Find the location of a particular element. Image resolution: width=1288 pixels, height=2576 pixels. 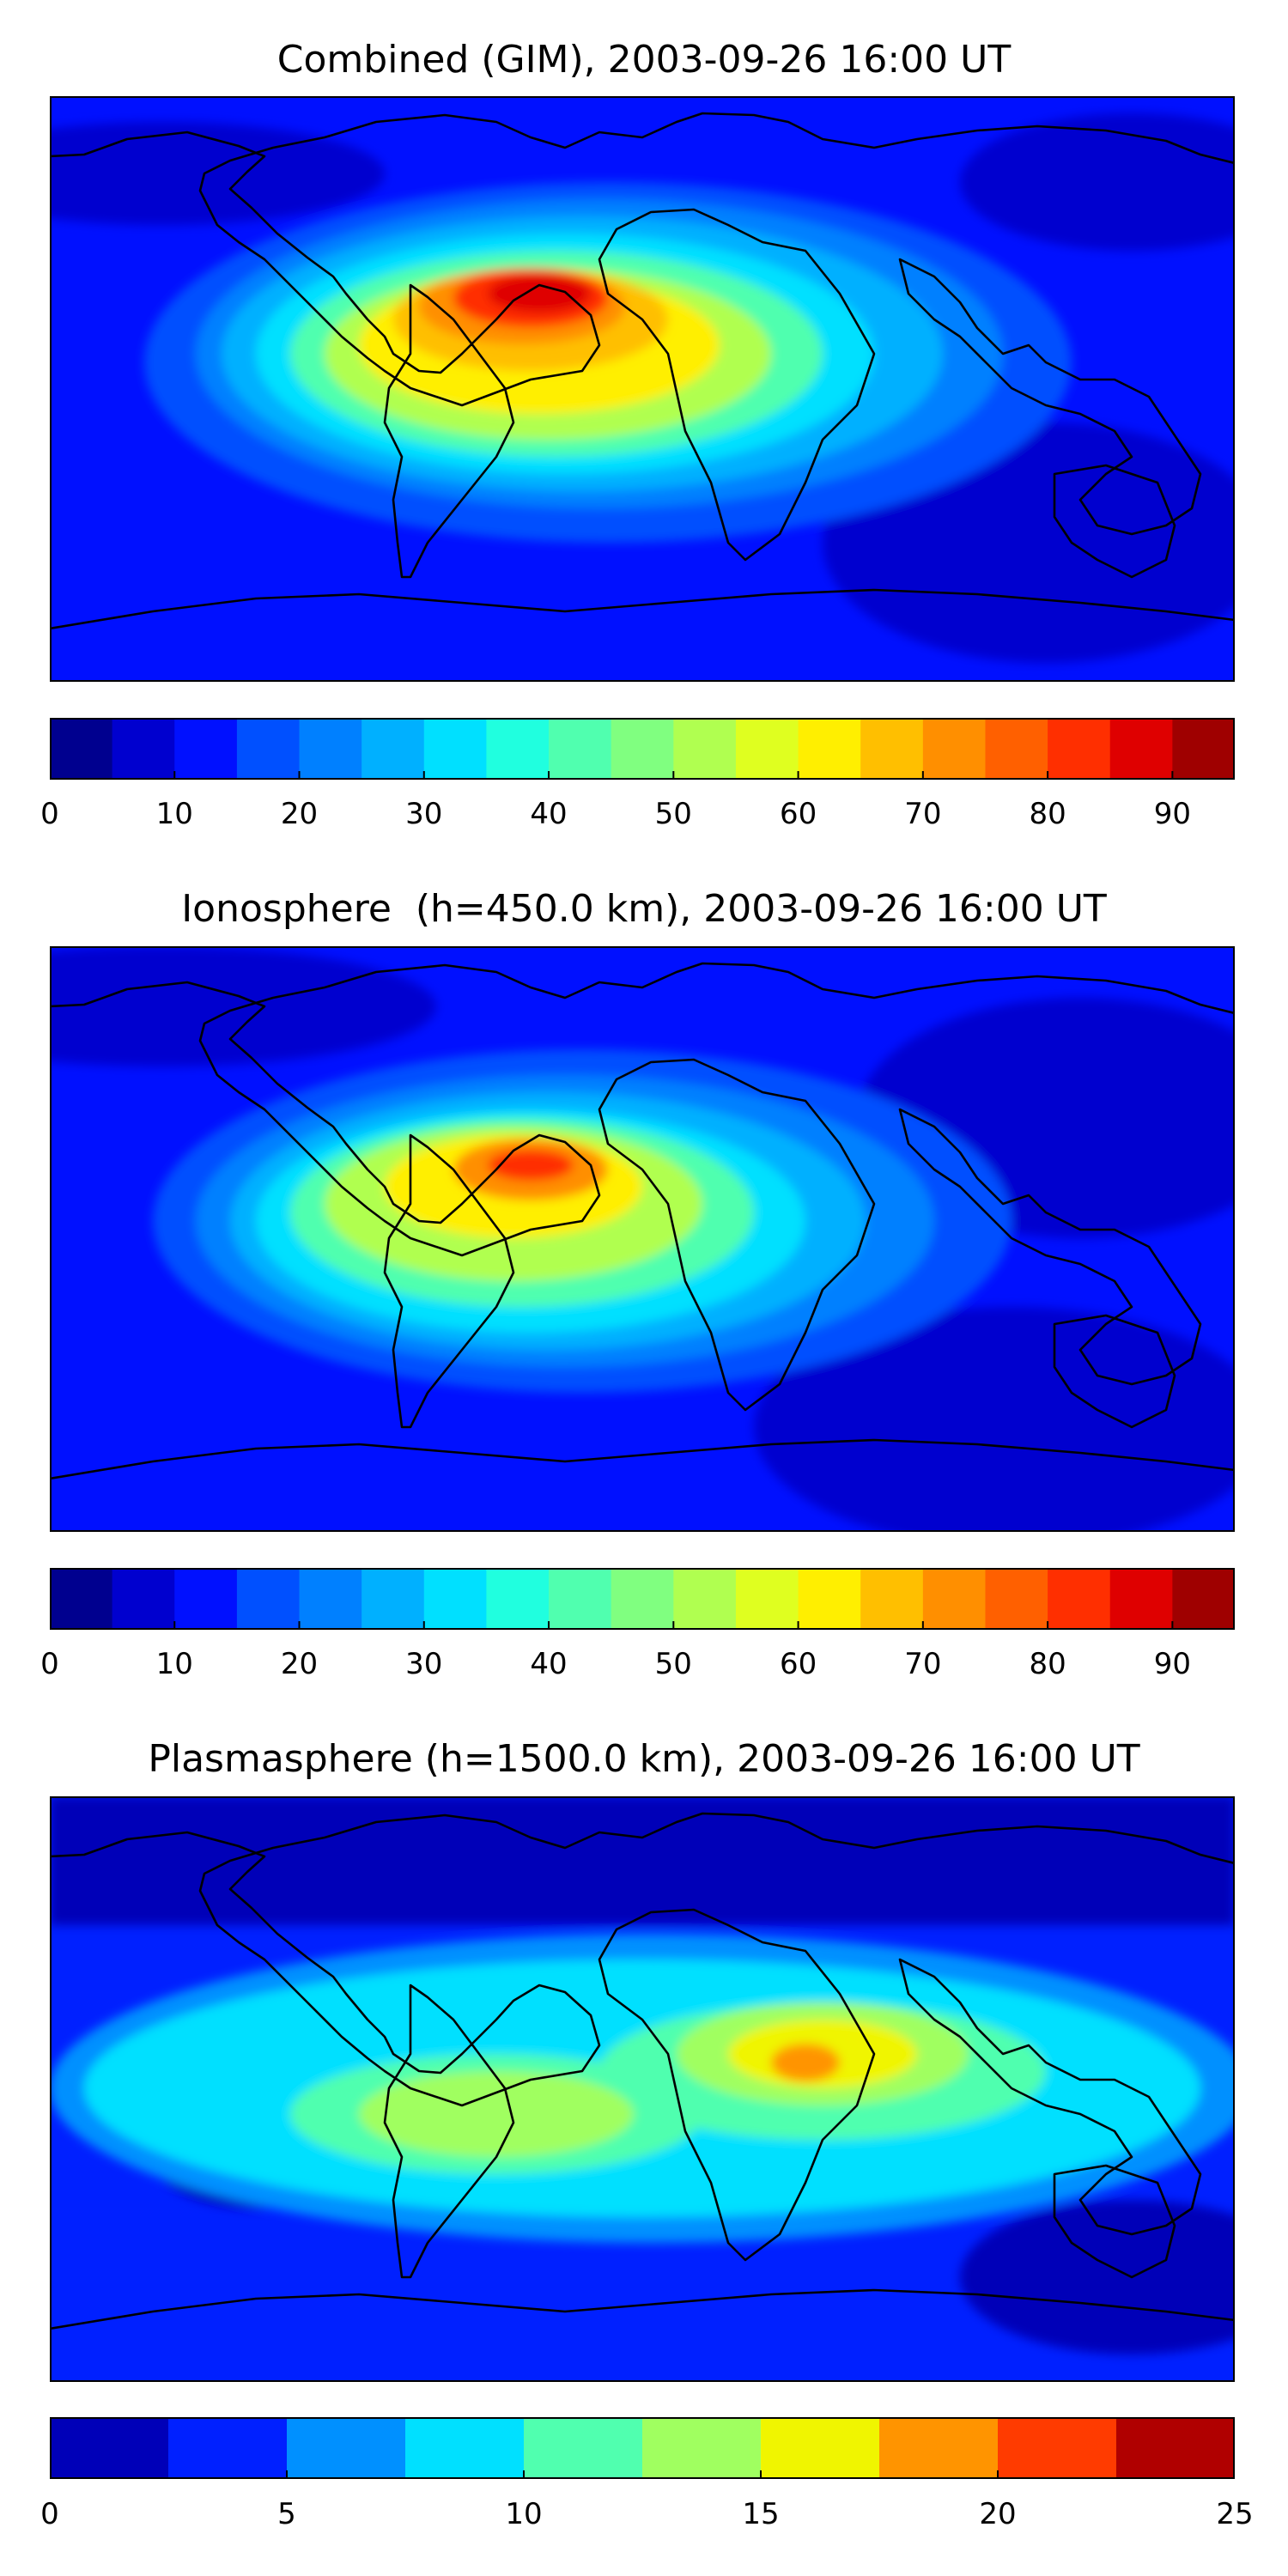

panel-title-combined: Combined (GIM), 2003-09-26 16:00 UT is located at coordinates (644, 60).